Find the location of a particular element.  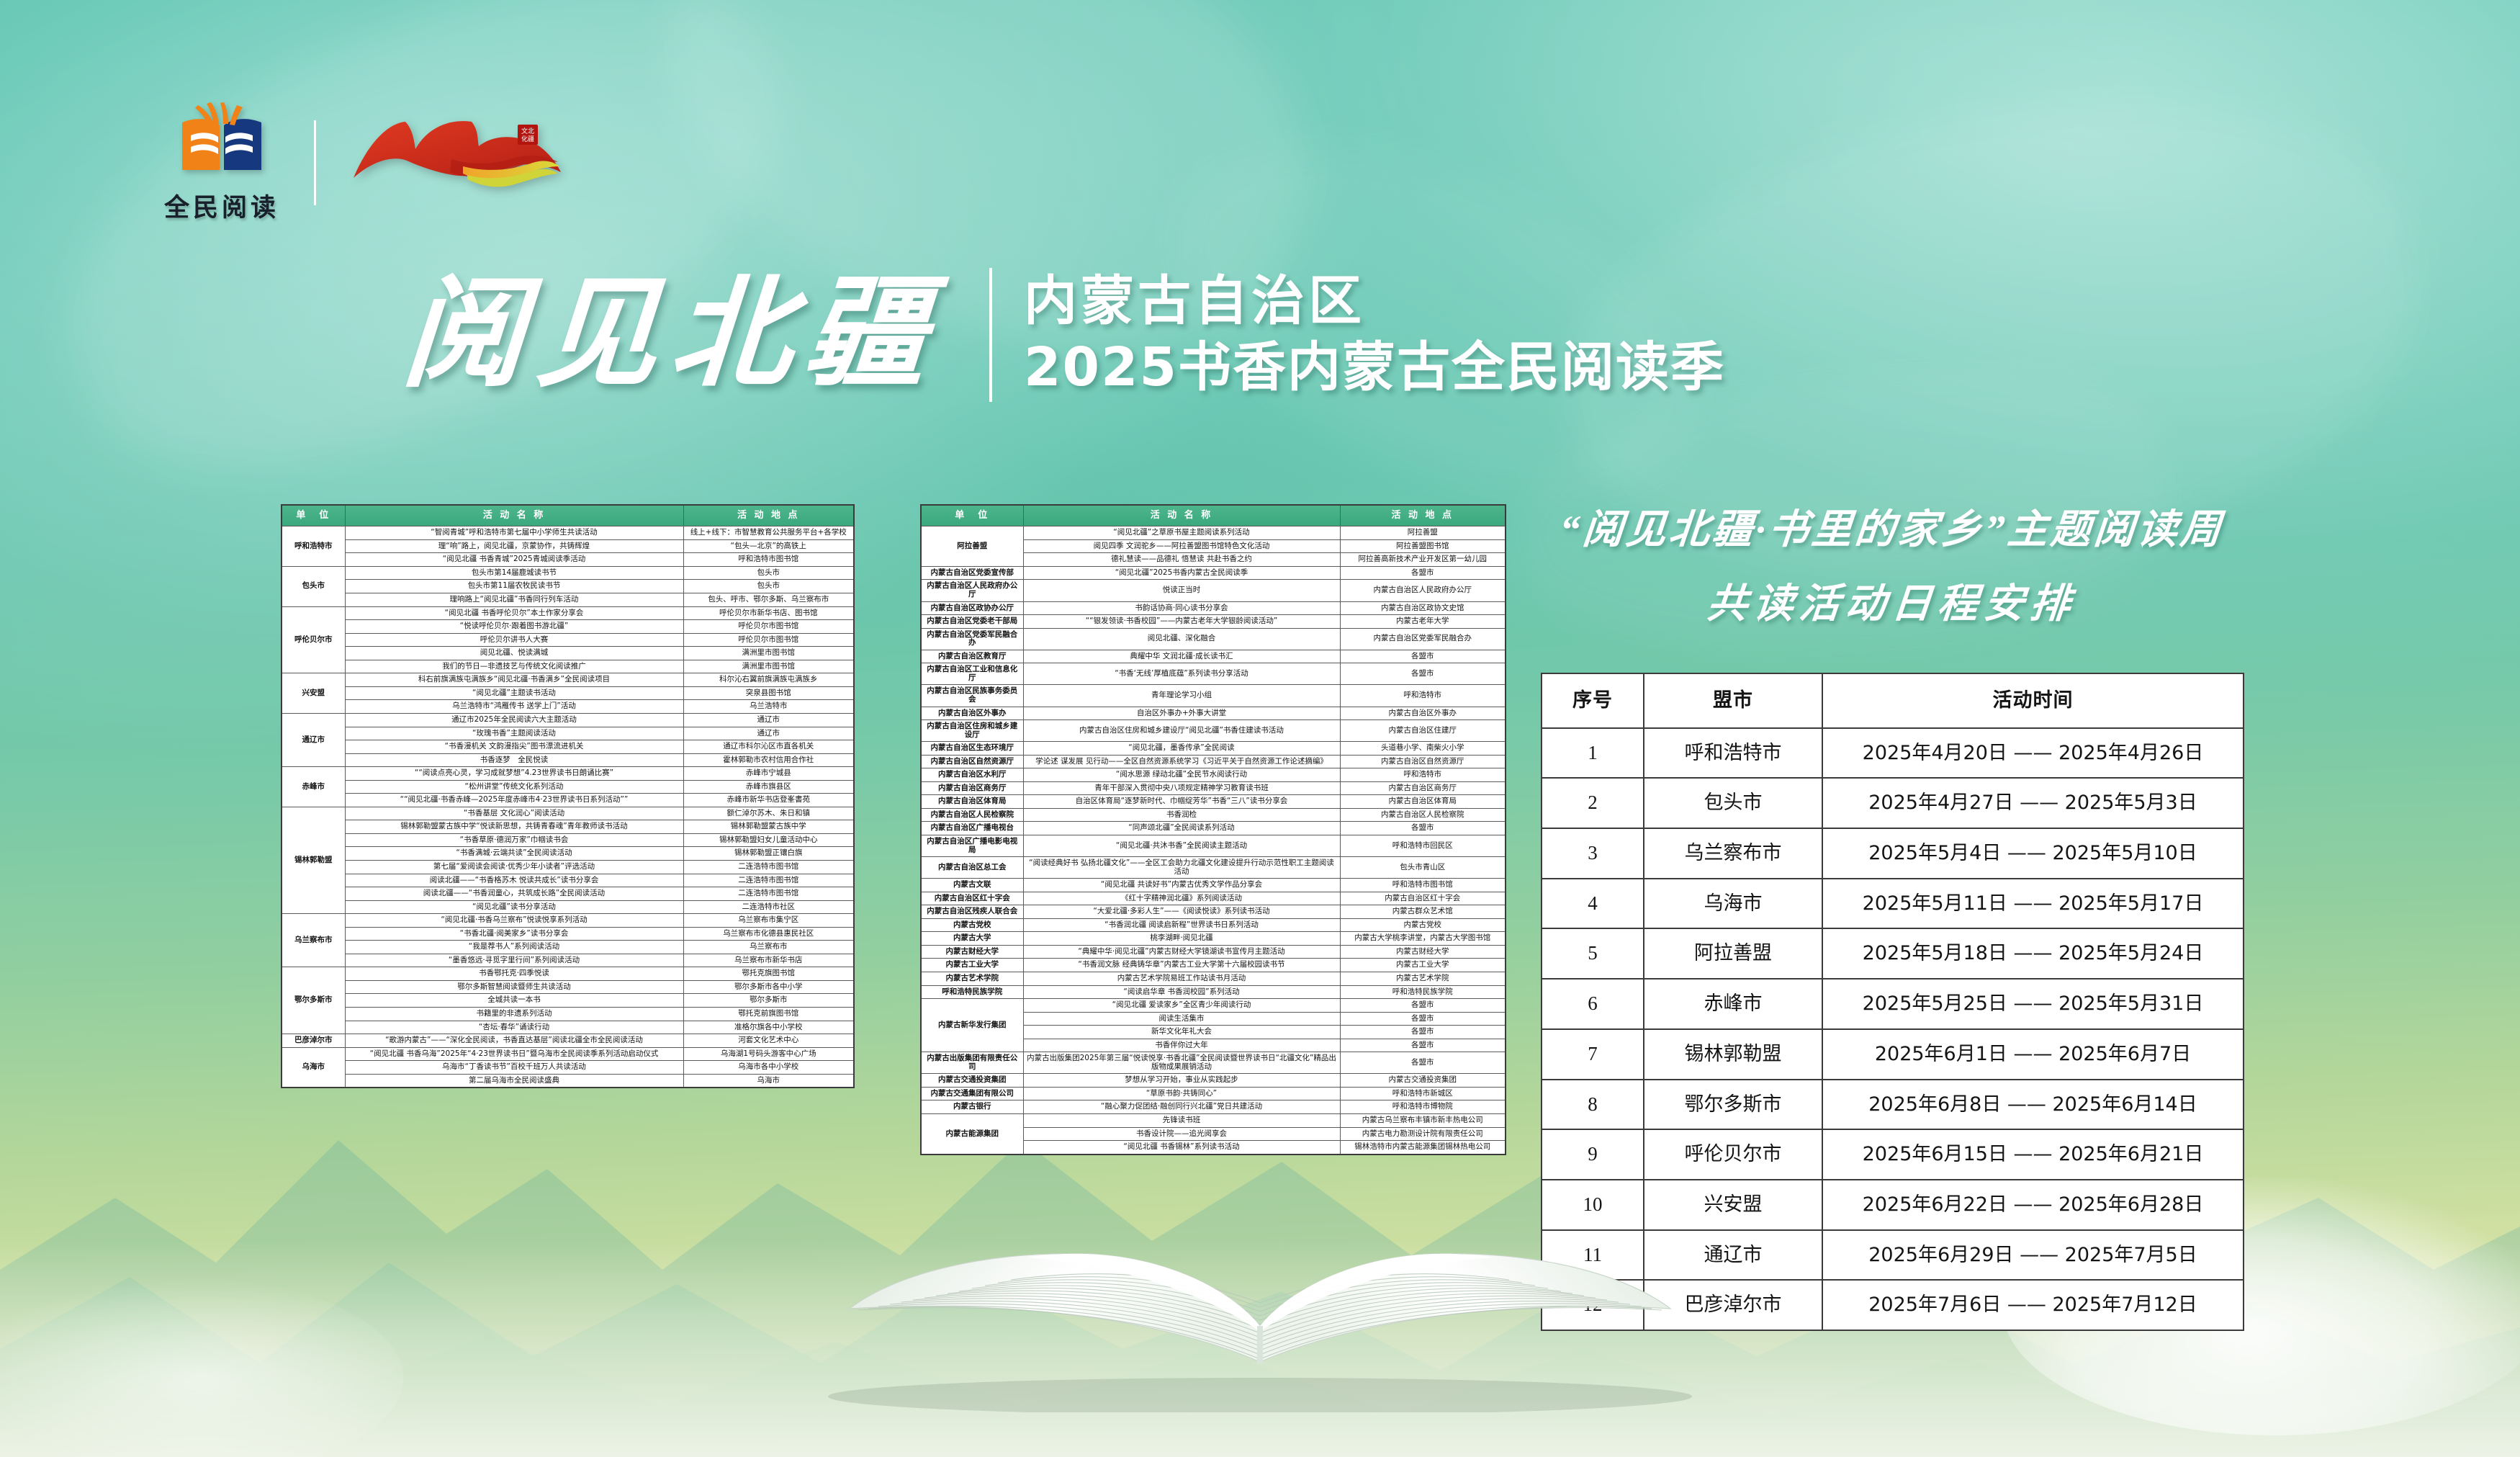

cell-activity-name: 内蒙古自治区住房和城乡建设厅“阅见北疆”书香住建读书活动 is located at coordinates (1181, 731).